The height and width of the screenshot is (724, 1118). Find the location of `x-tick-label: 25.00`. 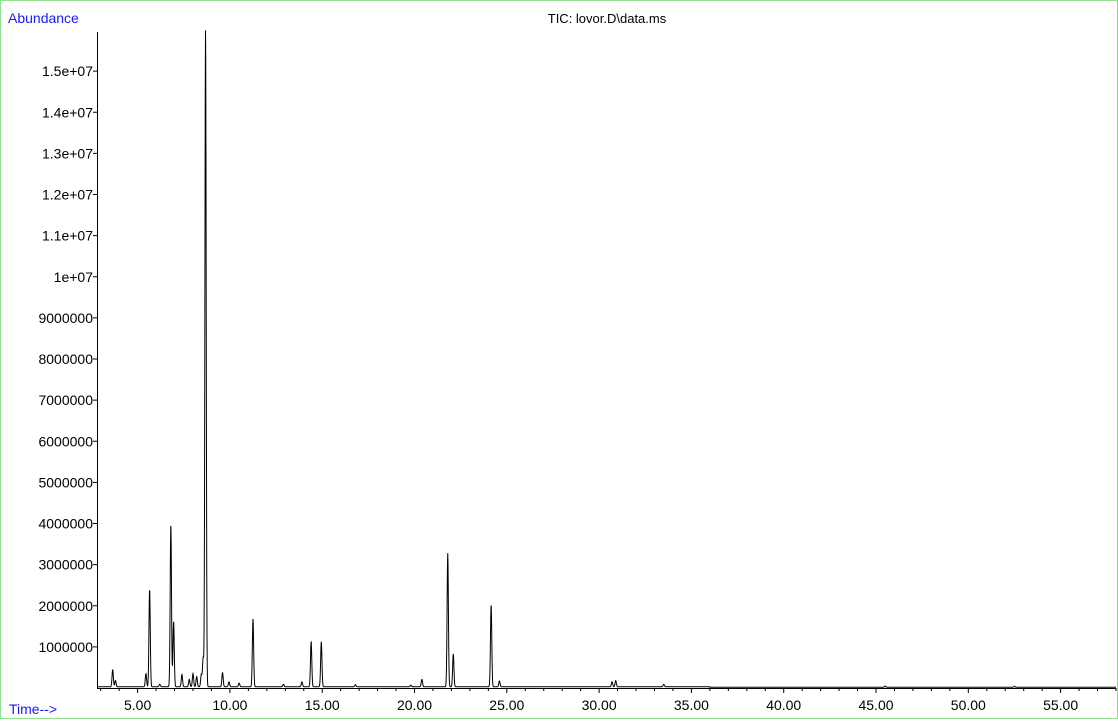

x-tick-label: 25.00 is located at coordinates (506, 705).